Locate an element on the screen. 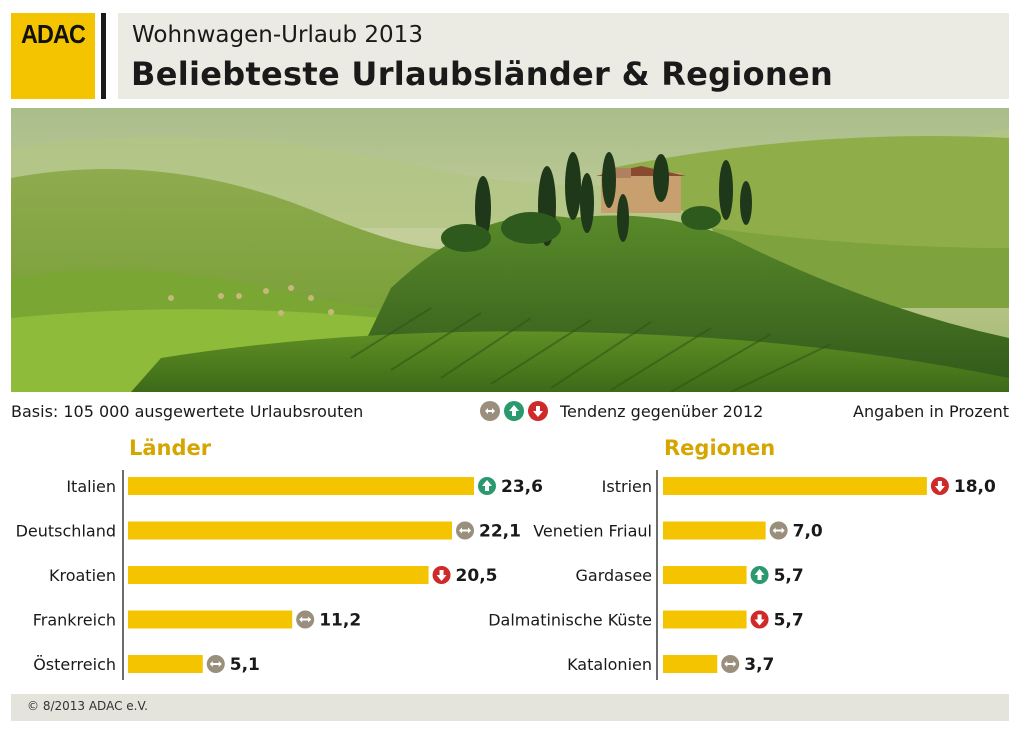 The height and width of the screenshot is (743, 1024). laender-value-label: 22,1 is located at coordinates (500, 532).